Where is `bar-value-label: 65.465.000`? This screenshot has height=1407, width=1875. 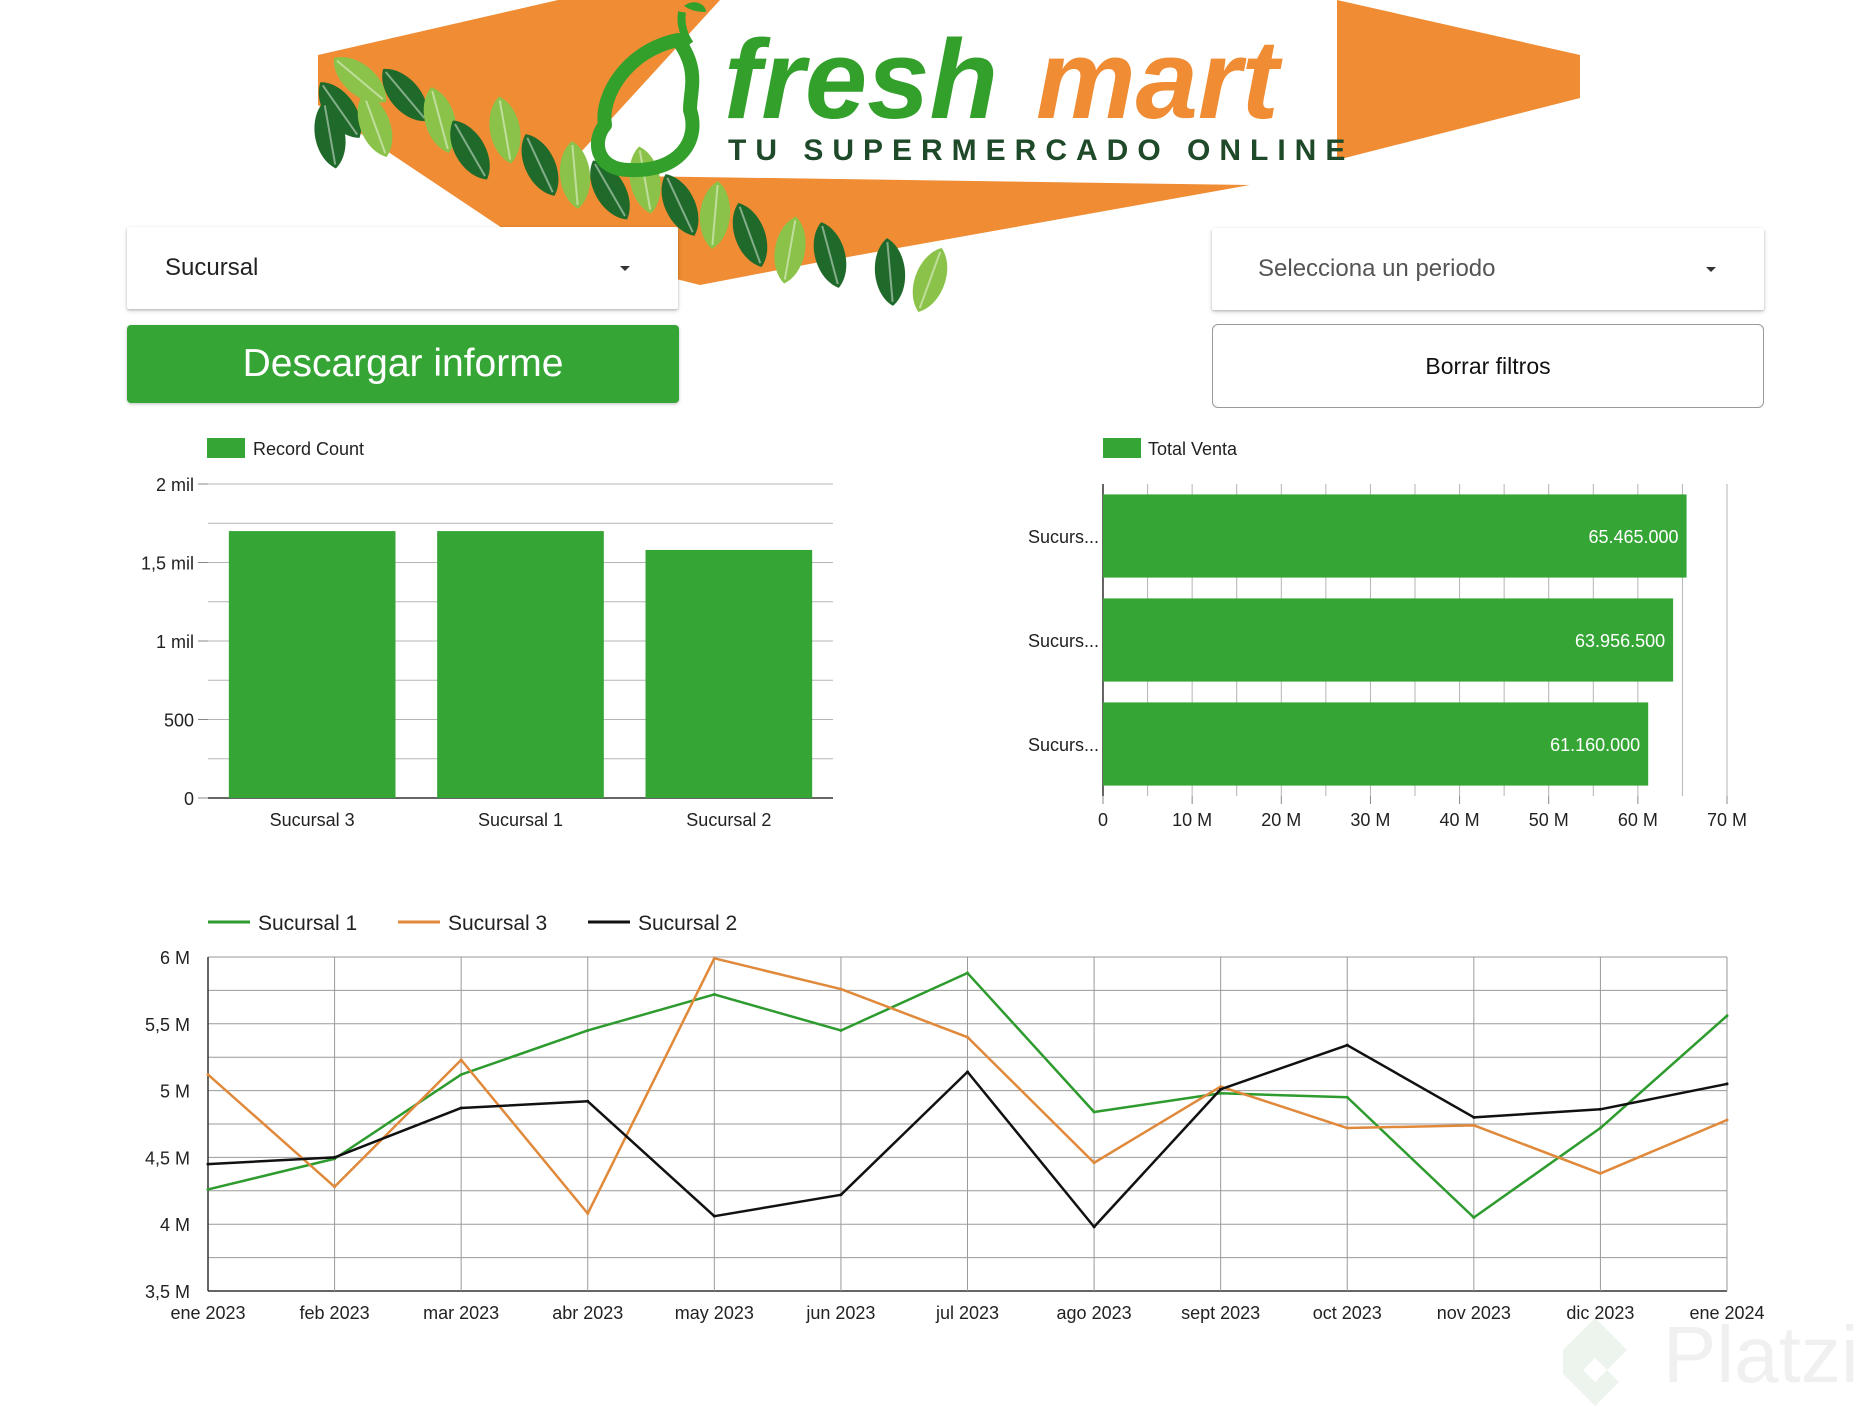
bar-value-label: 65.465.000 is located at coordinates (1633, 537).